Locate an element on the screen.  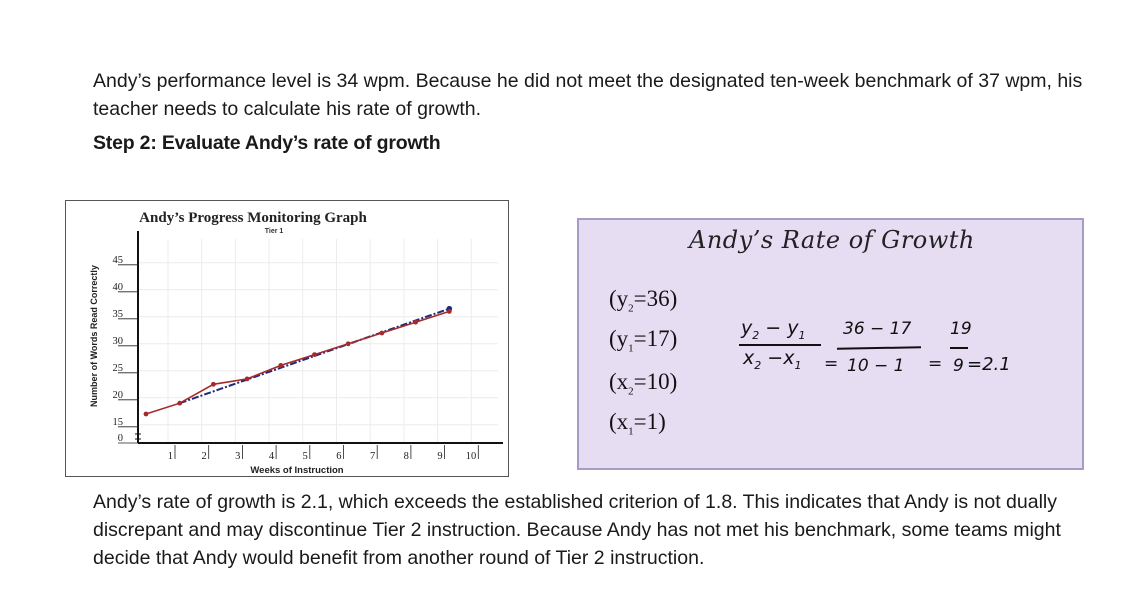
variable-x1: (x1=1) is located at coordinates (637, 423).